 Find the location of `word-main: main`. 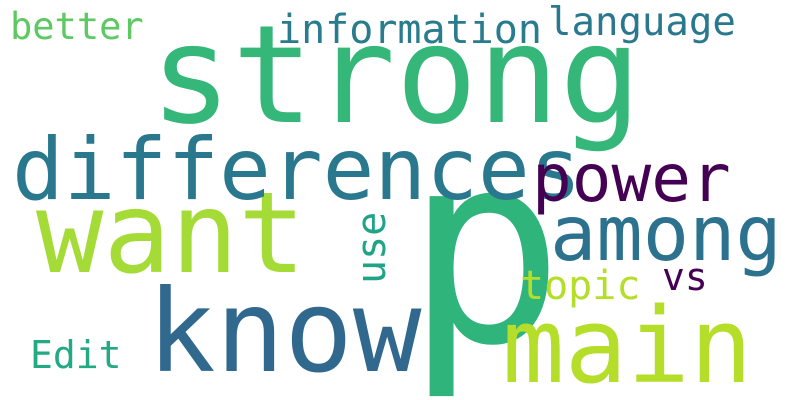

word-main: main is located at coordinates (627, 342).